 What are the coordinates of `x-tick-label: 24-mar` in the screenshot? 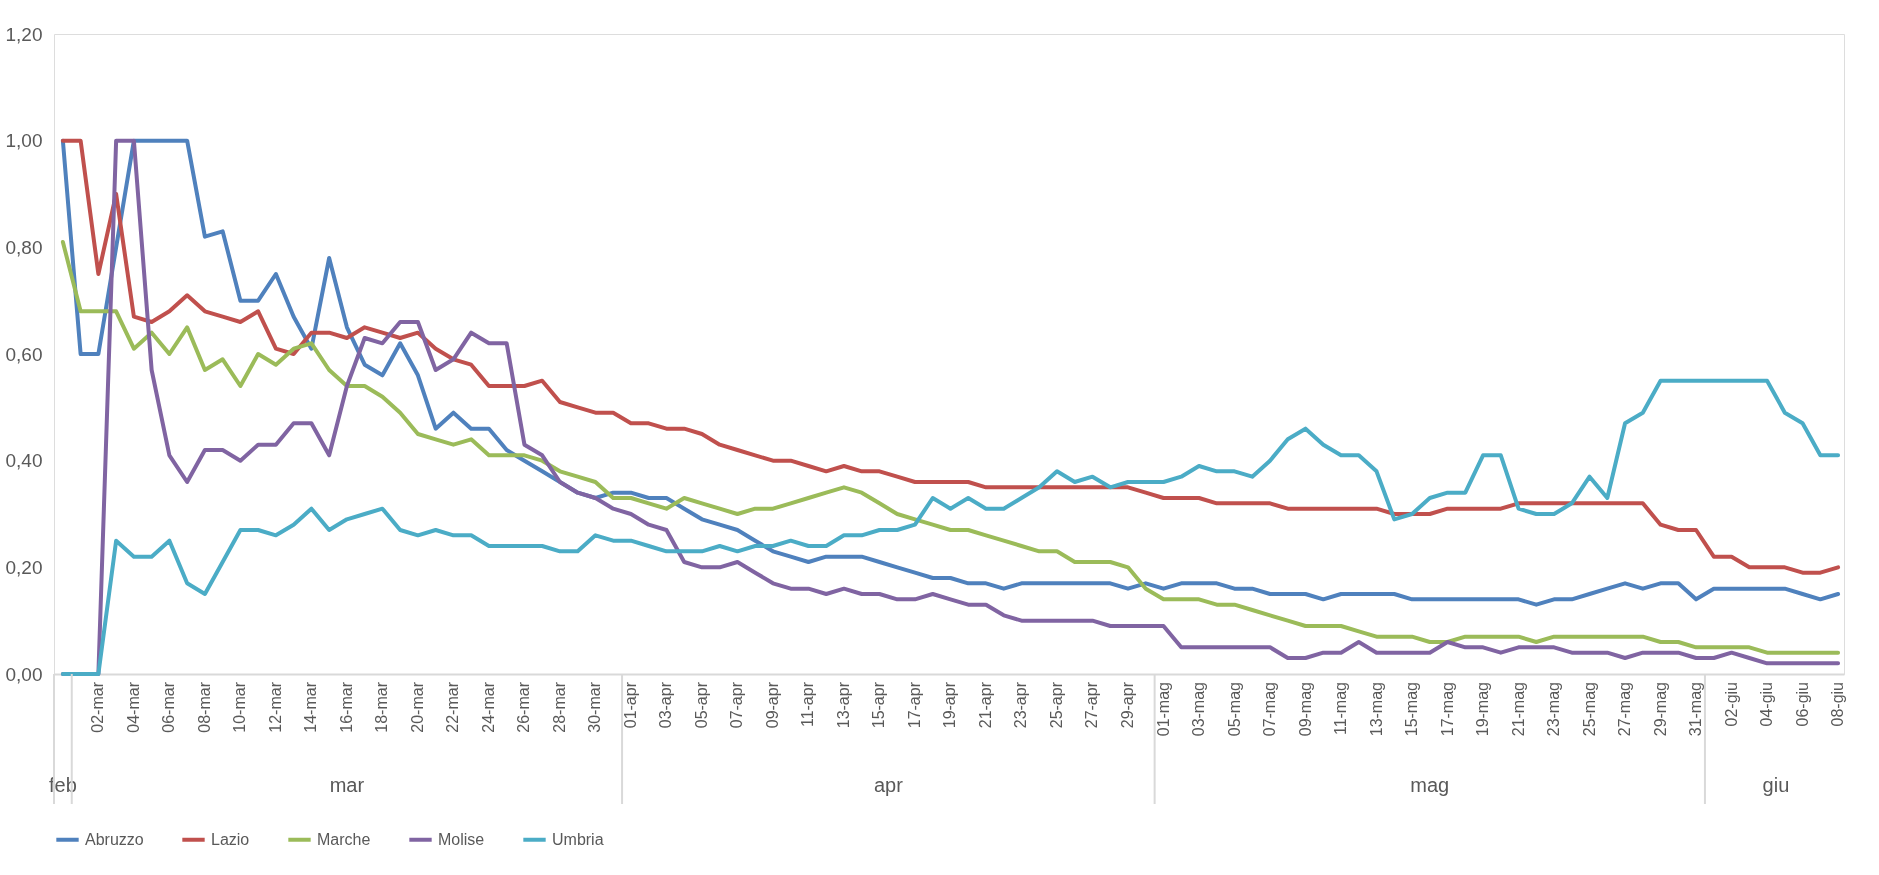 It's located at (488, 707).